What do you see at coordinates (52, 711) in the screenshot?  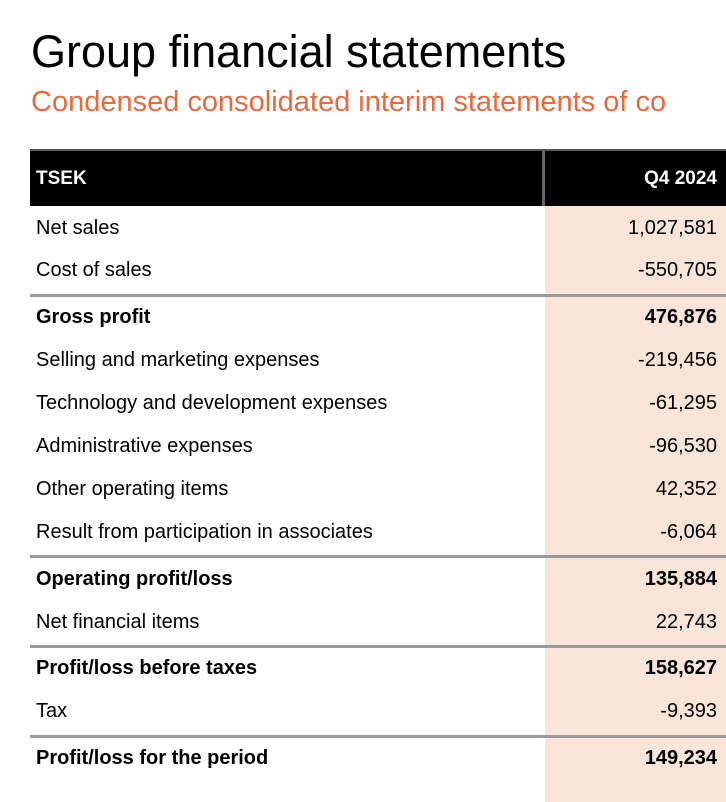 I see `row-label: Tax` at bounding box center [52, 711].